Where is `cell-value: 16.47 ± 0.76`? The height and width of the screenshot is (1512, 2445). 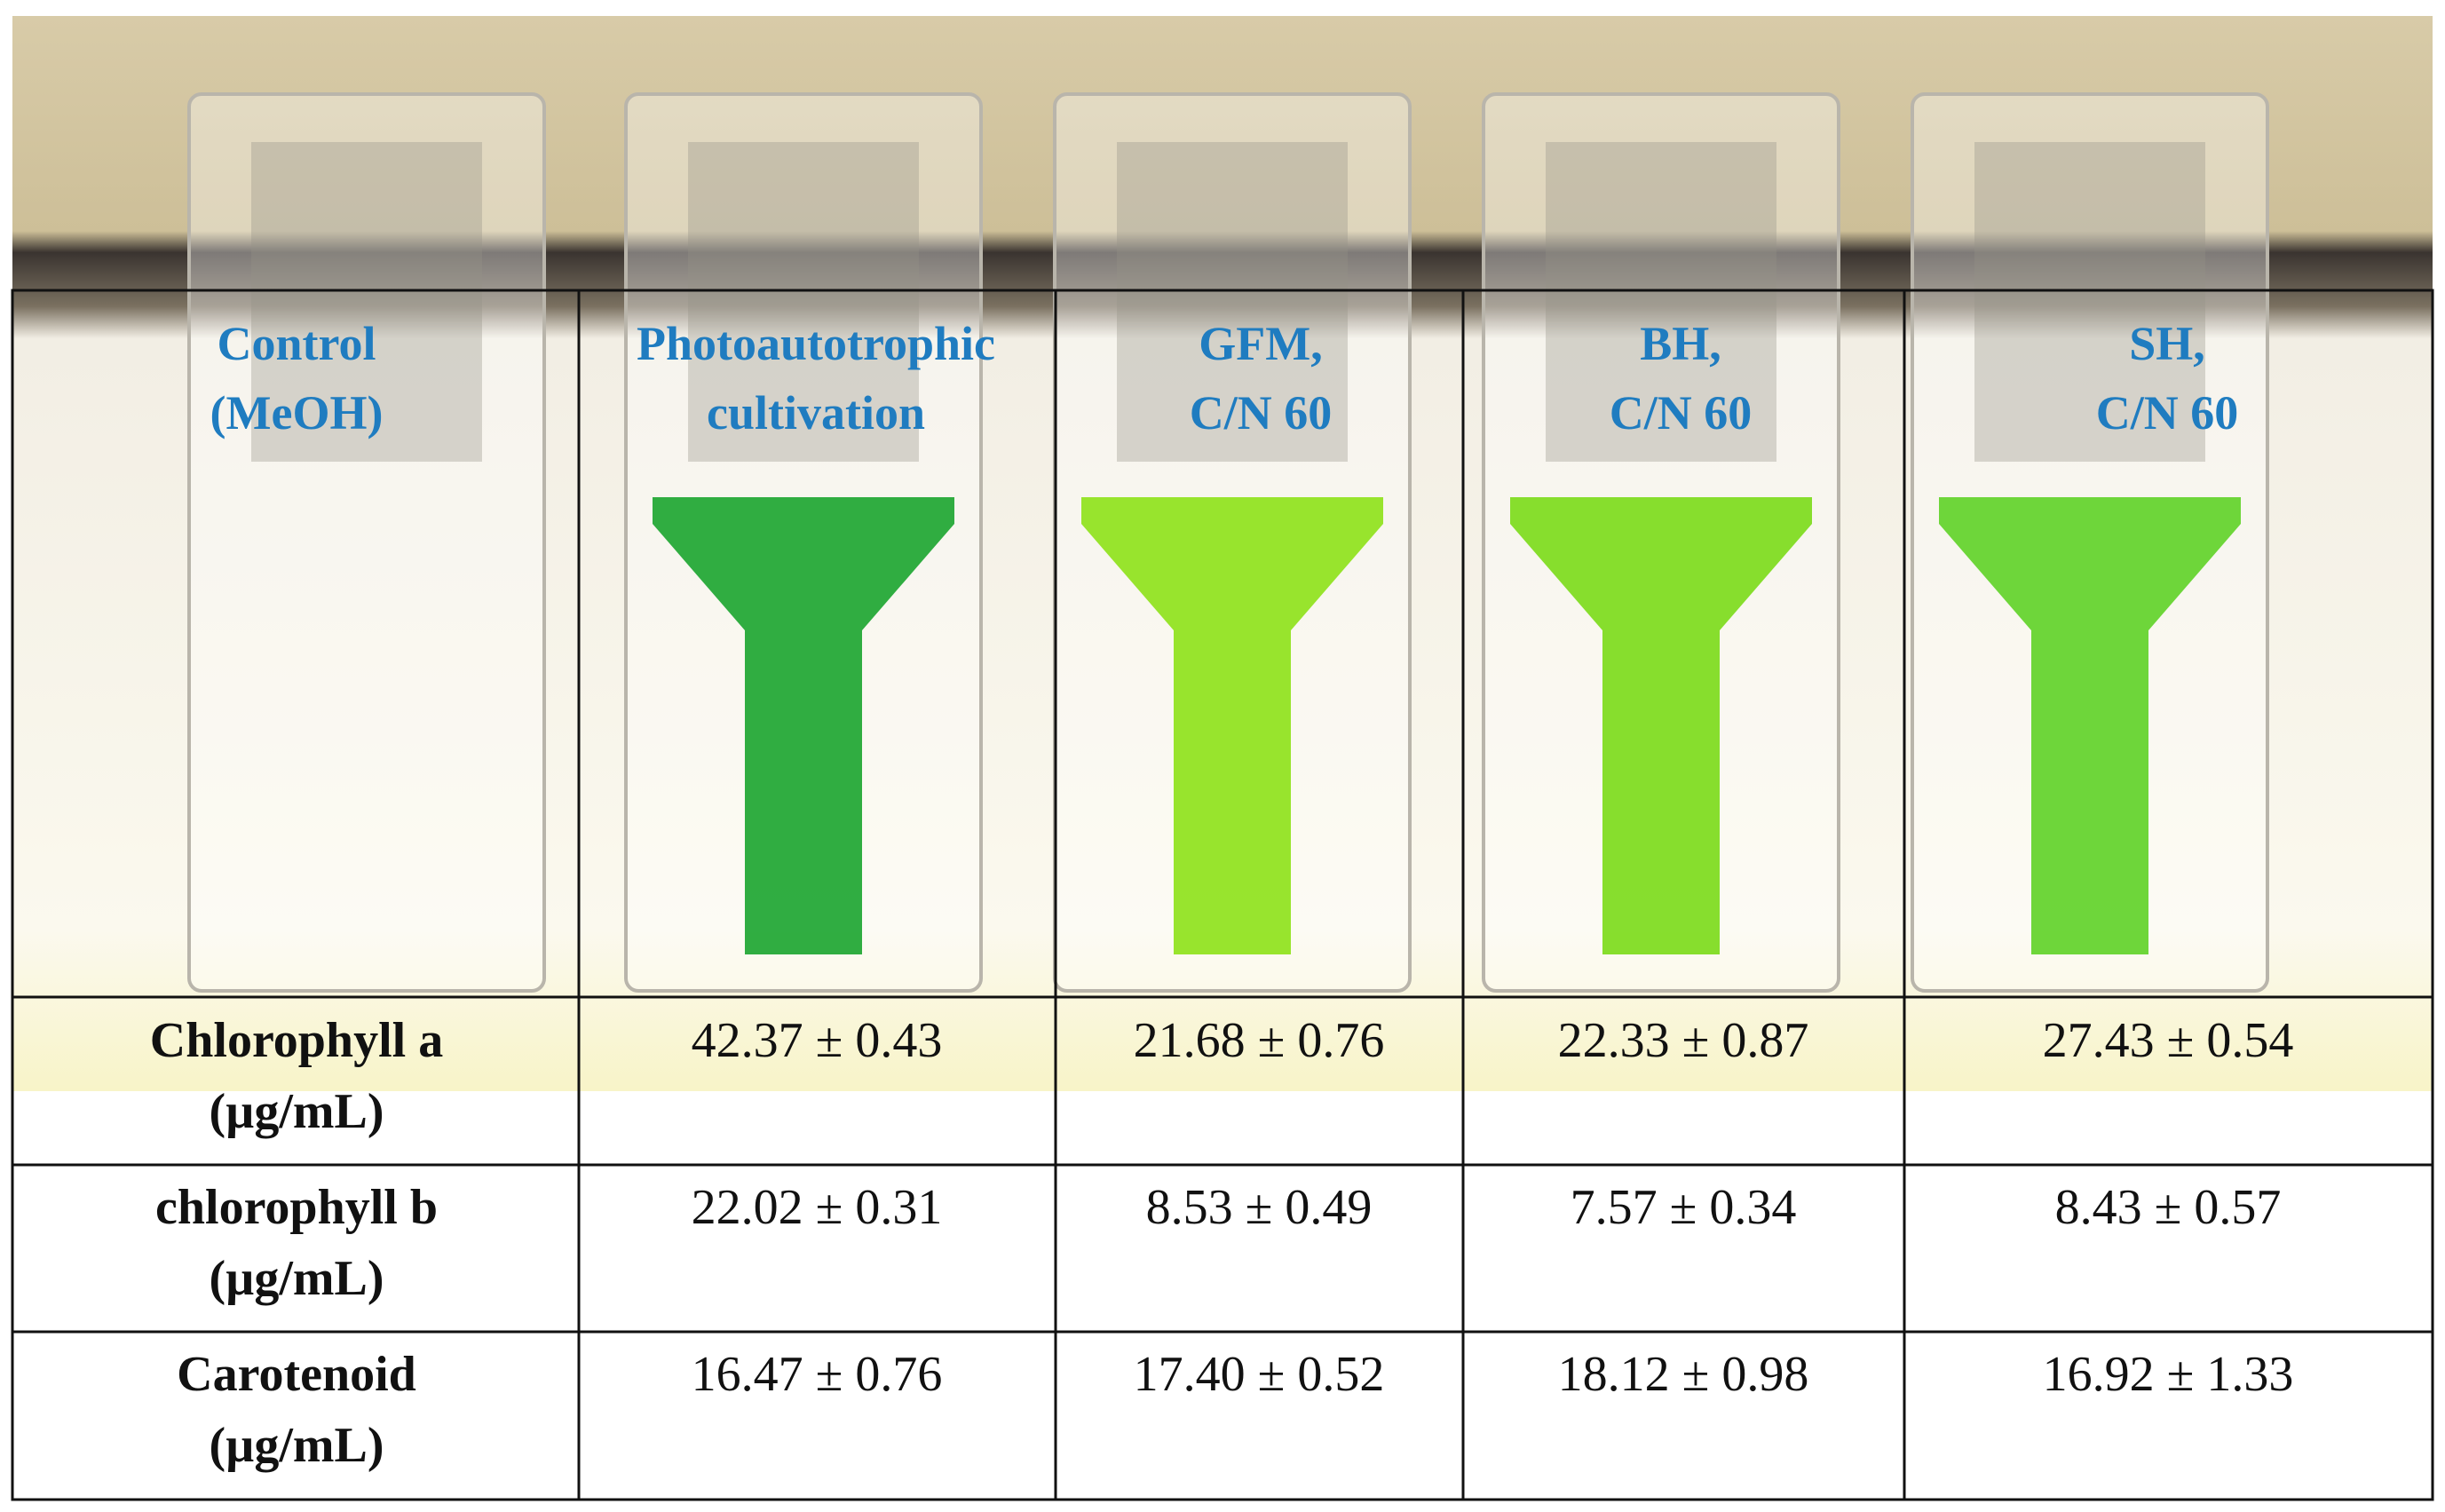 cell-value: 16.47 ± 0.76 is located at coordinates (817, 1374).